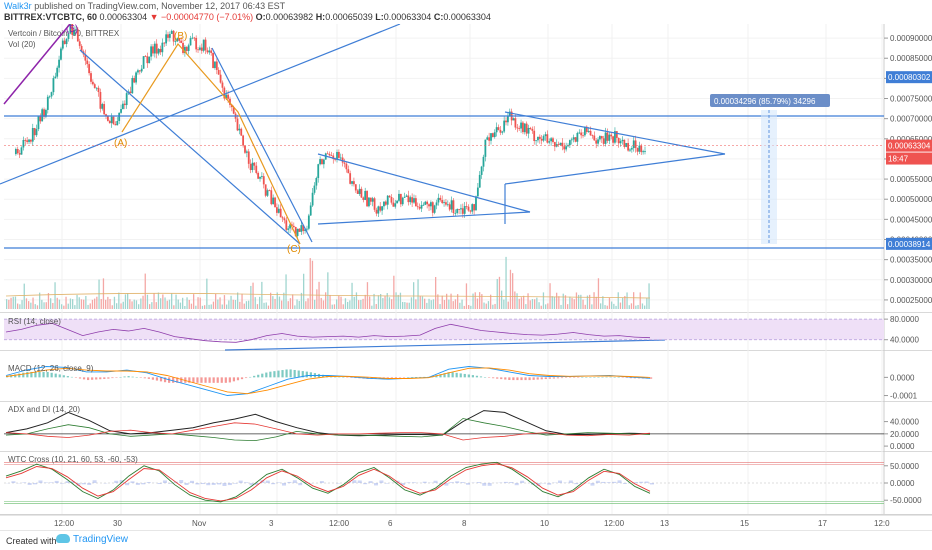 The height and width of the screenshot is (550, 932). What do you see at coordinates (911, 139) in the screenshot?
I see `y-tick-label: 0.00065000` at bounding box center [911, 139].